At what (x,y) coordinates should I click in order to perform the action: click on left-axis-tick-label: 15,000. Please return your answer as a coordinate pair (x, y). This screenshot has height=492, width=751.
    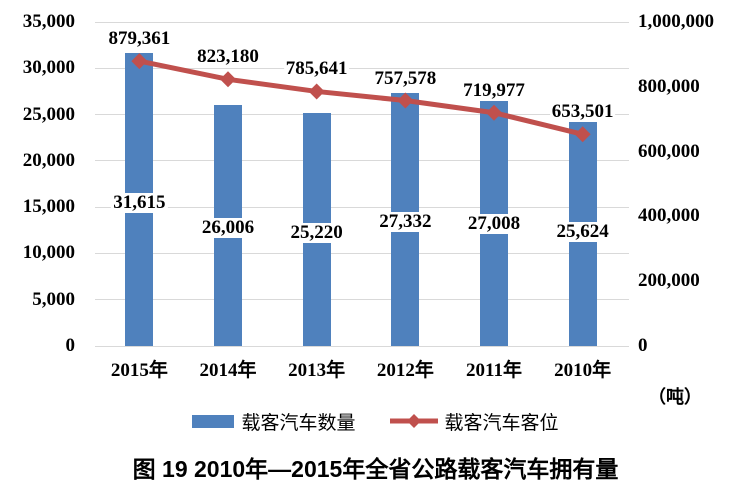
    Looking at the image, I should click on (48, 207).